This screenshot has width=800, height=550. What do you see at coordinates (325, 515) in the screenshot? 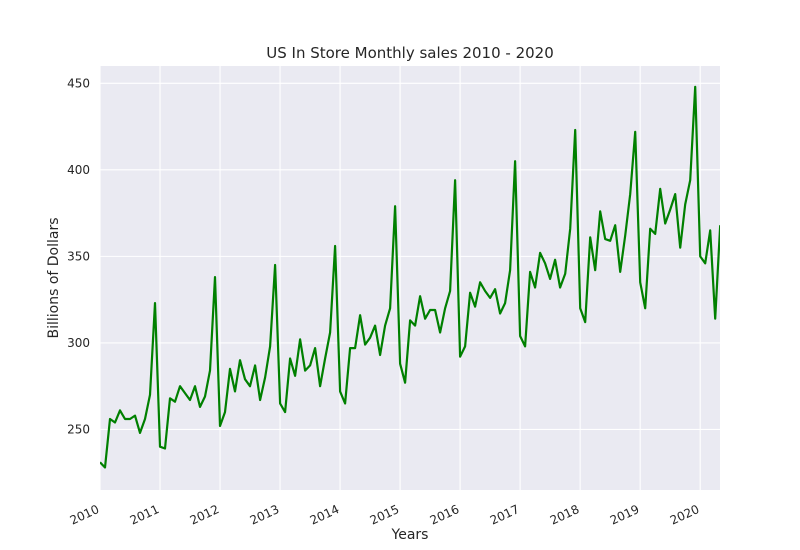
I see `x-tick-label: 2014` at bounding box center [325, 515].